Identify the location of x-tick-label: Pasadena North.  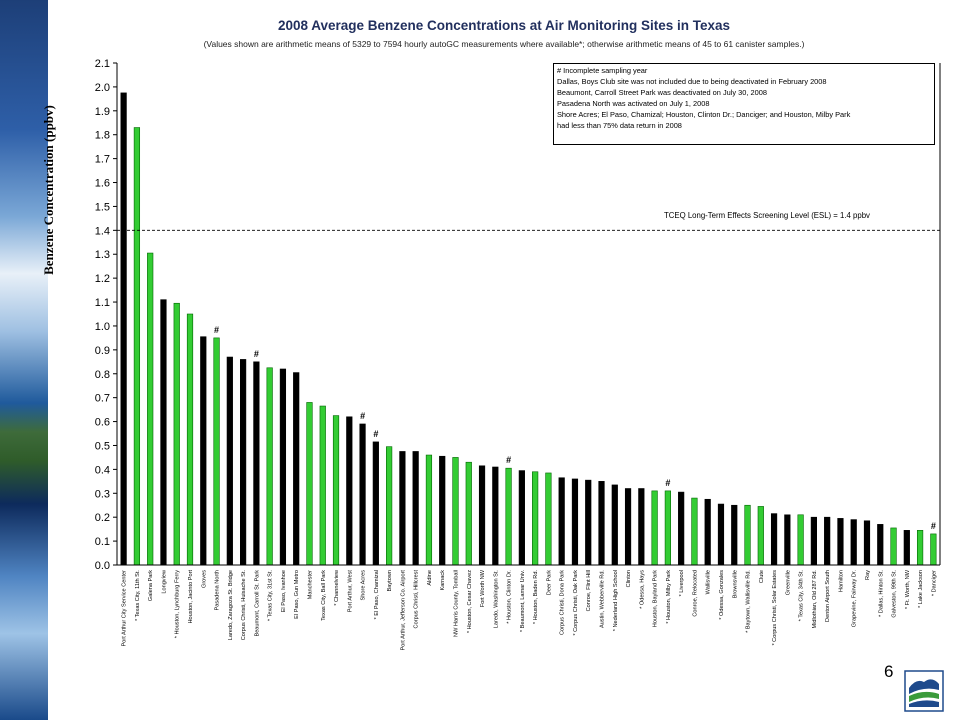
(218, 590).